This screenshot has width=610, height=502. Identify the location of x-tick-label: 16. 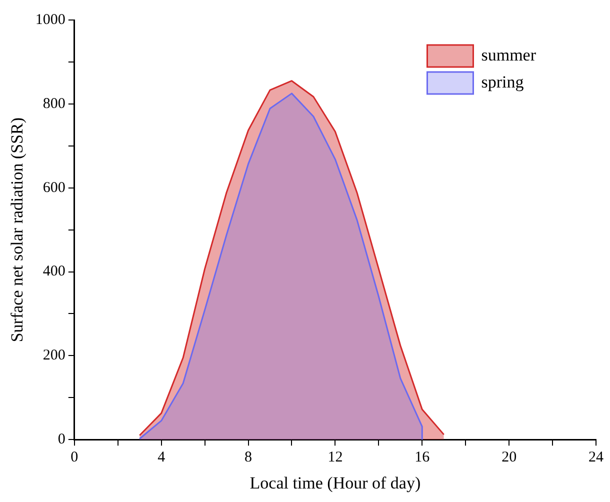
(422, 458).